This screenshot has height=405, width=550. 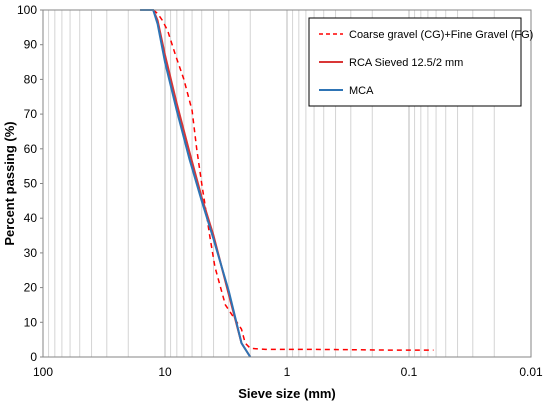 What do you see at coordinates (33, 357) in the screenshot?
I see `y-tick-label: 0` at bounding box center [33, 357].